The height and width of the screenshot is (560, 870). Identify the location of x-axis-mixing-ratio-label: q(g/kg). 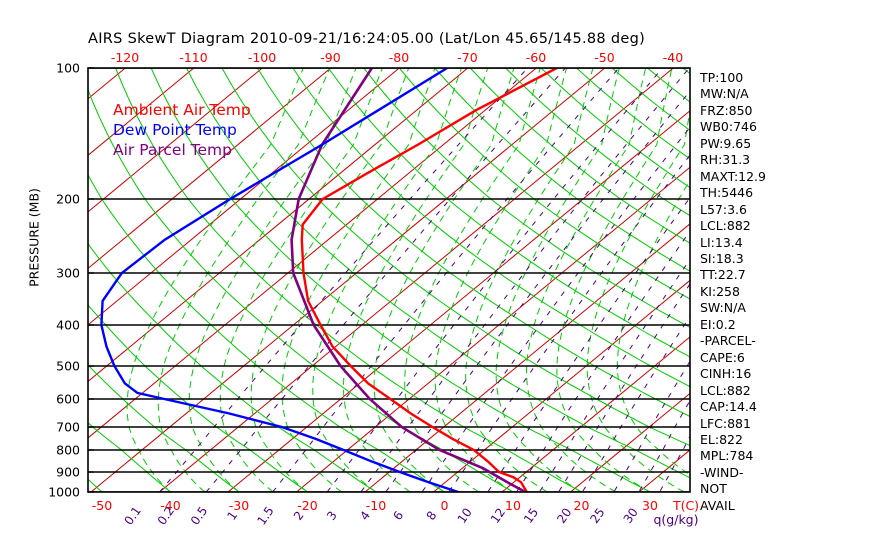
(675, 519).